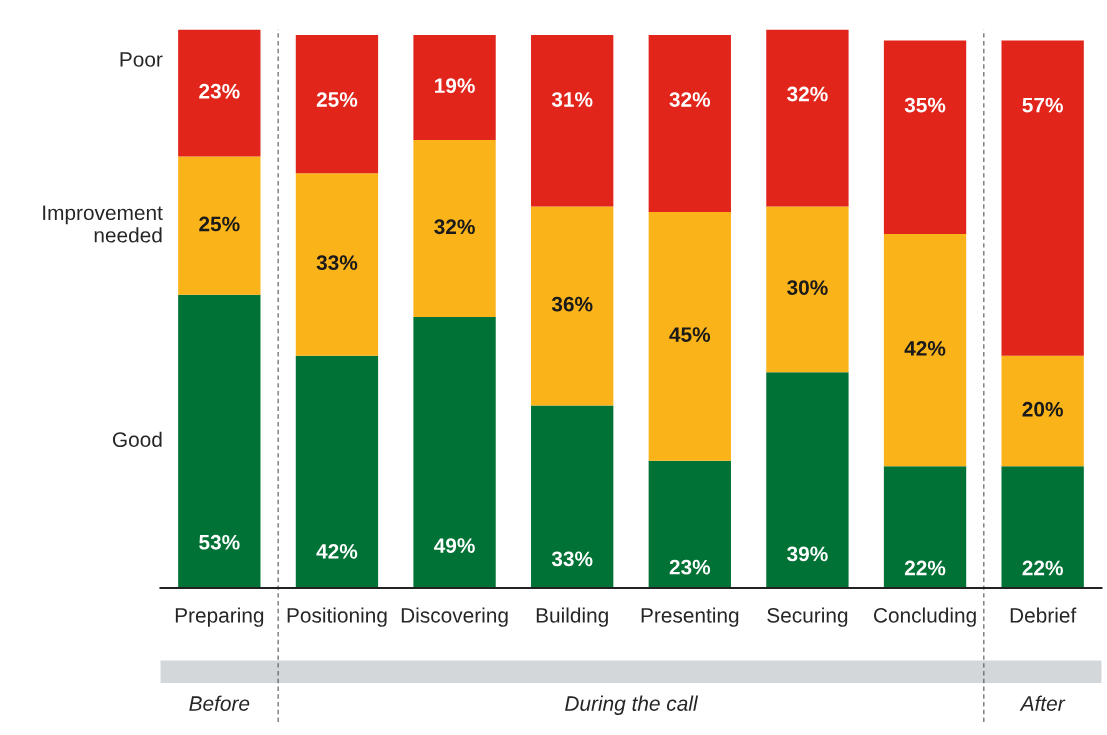 Image resolution: width=1107 pixels, height=735 pixels. Describe the element at coordinates (1043, 615) in the screenshot. I see `x-tick-label: Debrief` at that location.